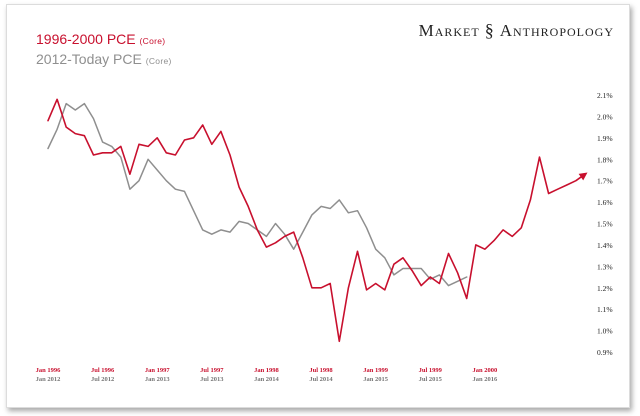 This screenshot has width=640, height=416. I want to click on y-tick-label: 2.0%, so click(605, 116).